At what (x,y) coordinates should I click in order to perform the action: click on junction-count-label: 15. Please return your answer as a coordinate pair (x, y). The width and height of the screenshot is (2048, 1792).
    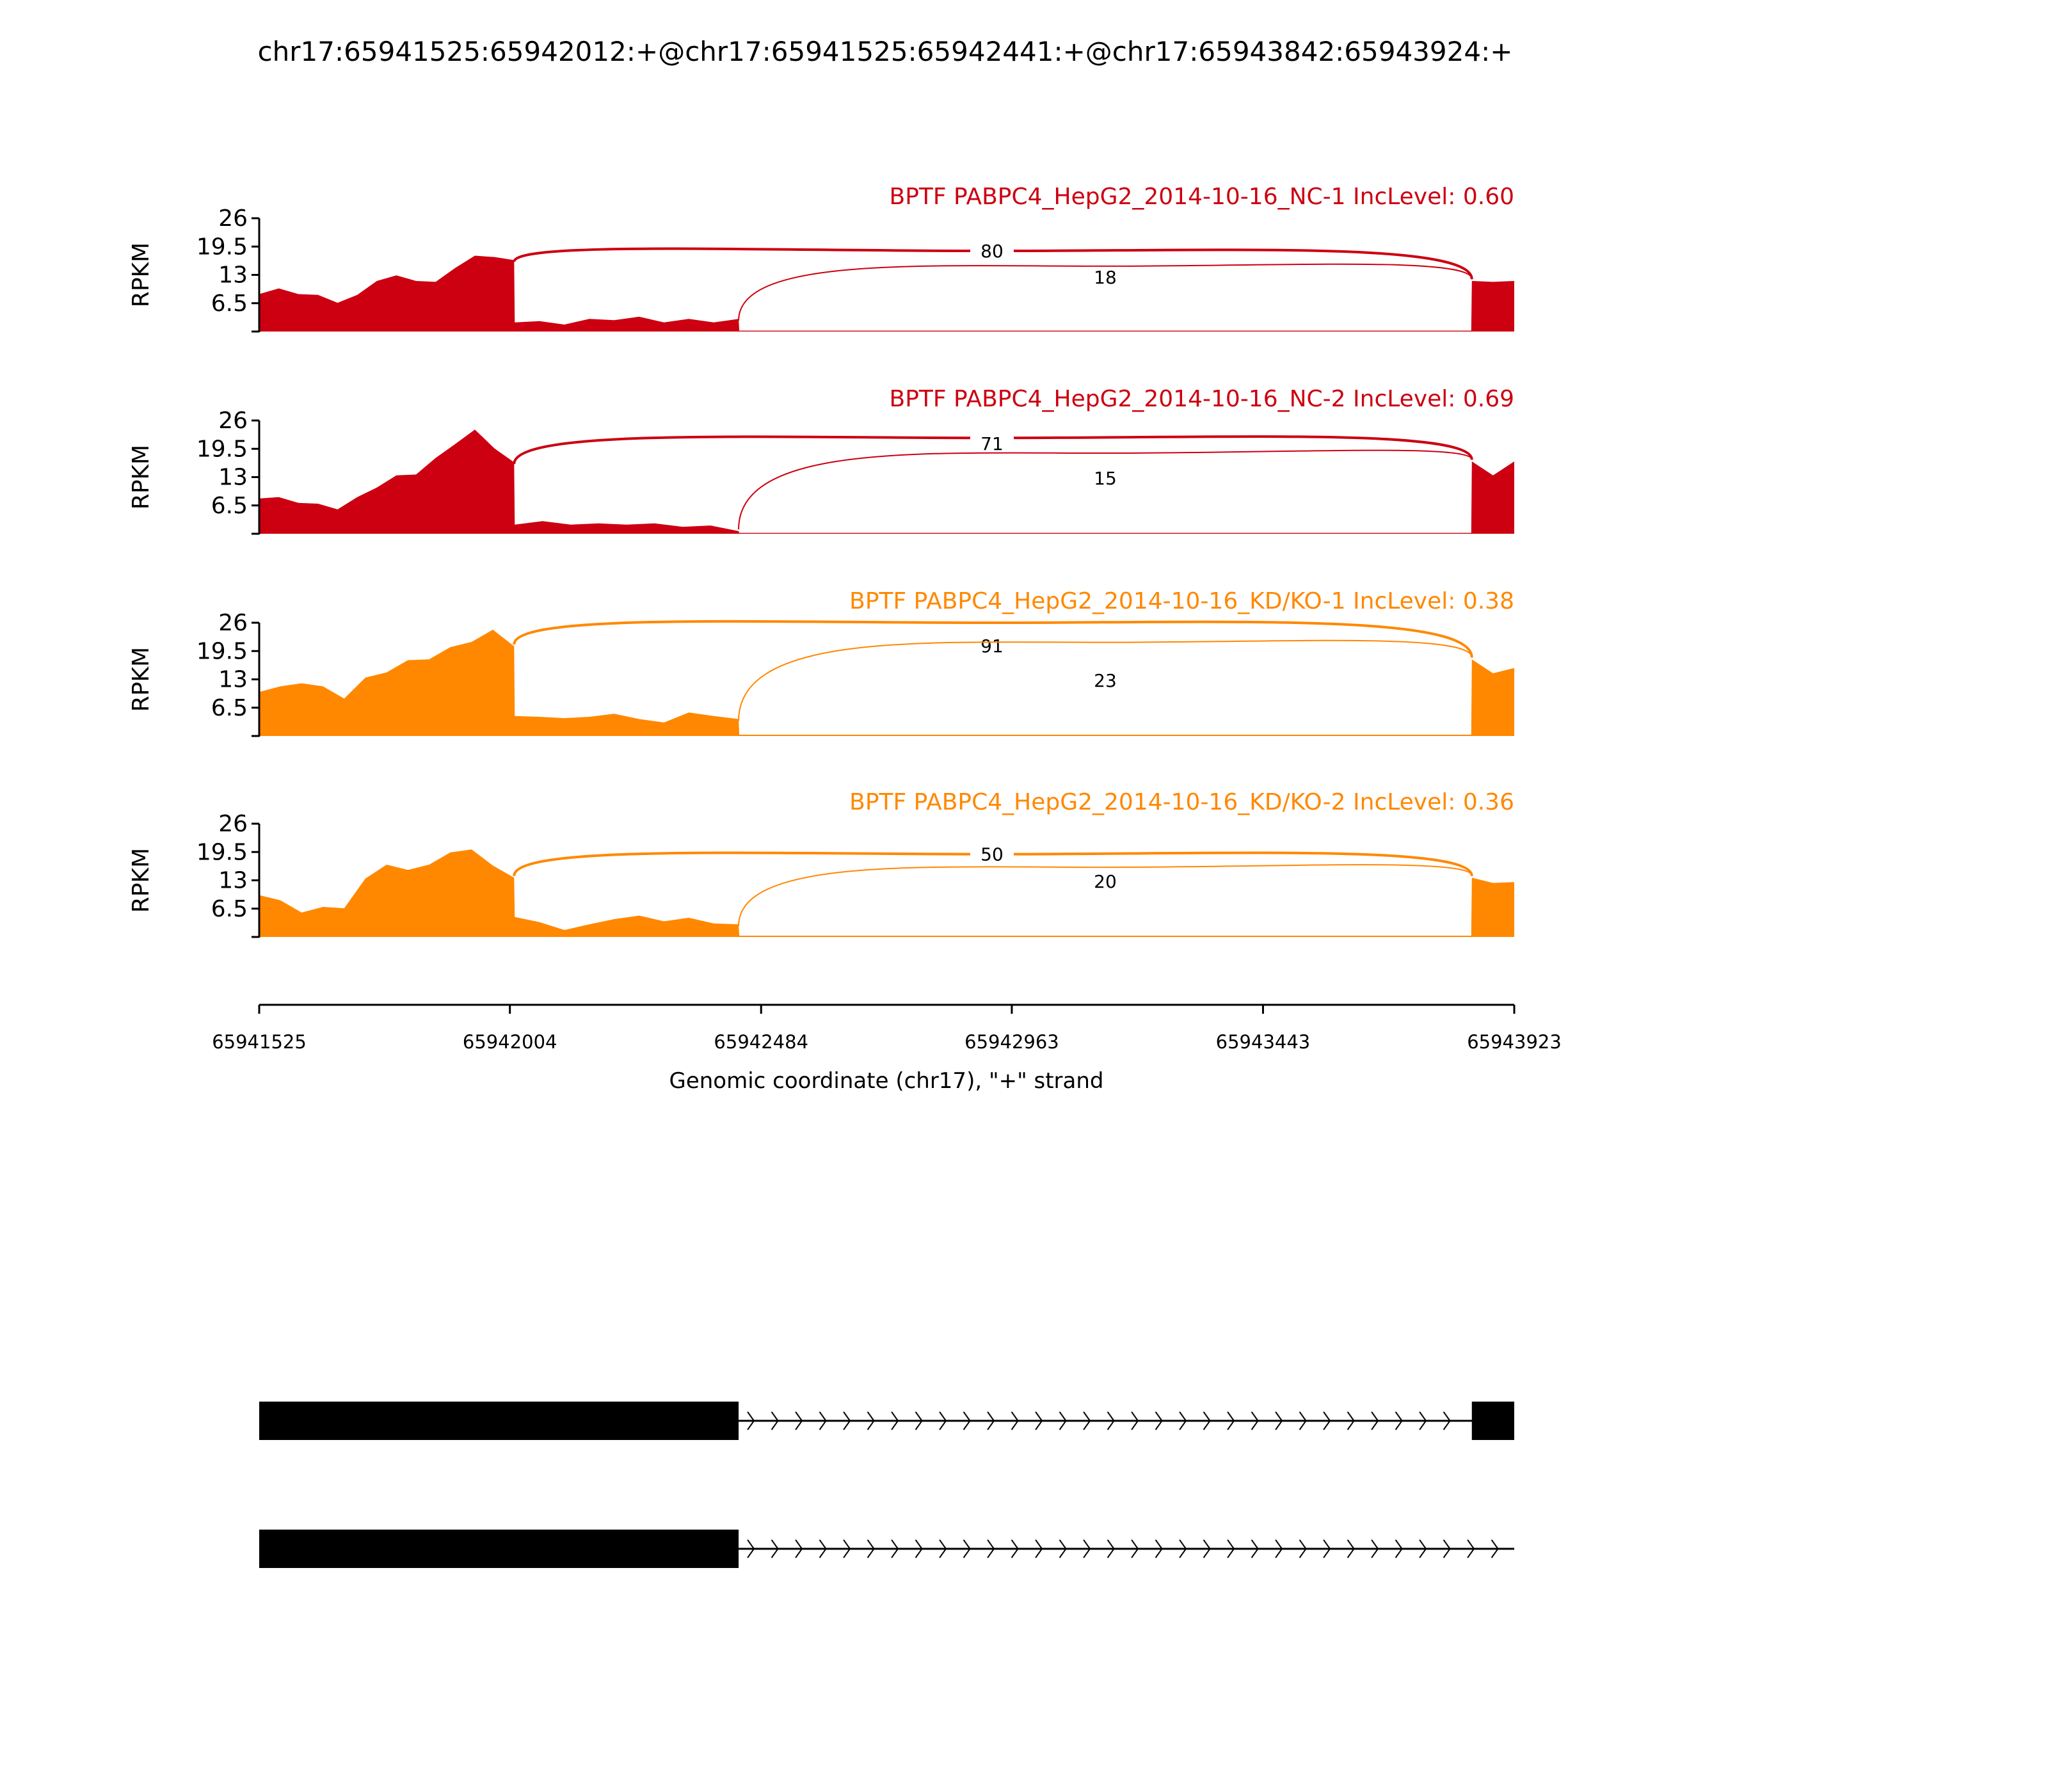
    Looking at the image, I should click on (1105, 478).